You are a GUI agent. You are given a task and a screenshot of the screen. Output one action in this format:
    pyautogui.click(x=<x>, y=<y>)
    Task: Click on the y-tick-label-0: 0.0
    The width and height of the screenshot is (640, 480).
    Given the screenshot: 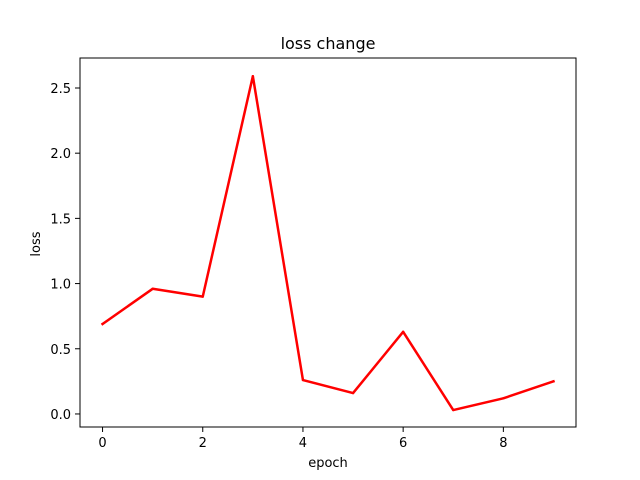 What is the action you would take?
    pyautogui.click(x=60, y=415)
    